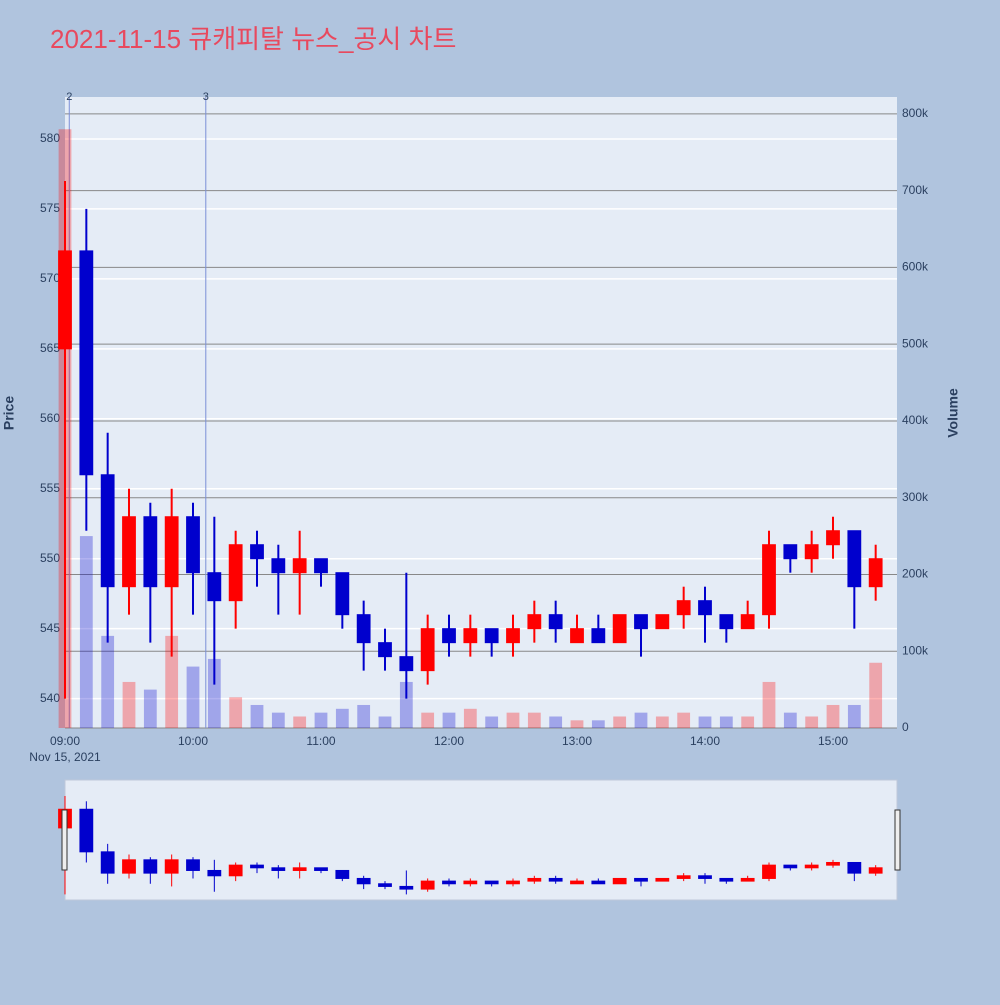  I want to click on y-tick-label: 565, so click(50, 348).